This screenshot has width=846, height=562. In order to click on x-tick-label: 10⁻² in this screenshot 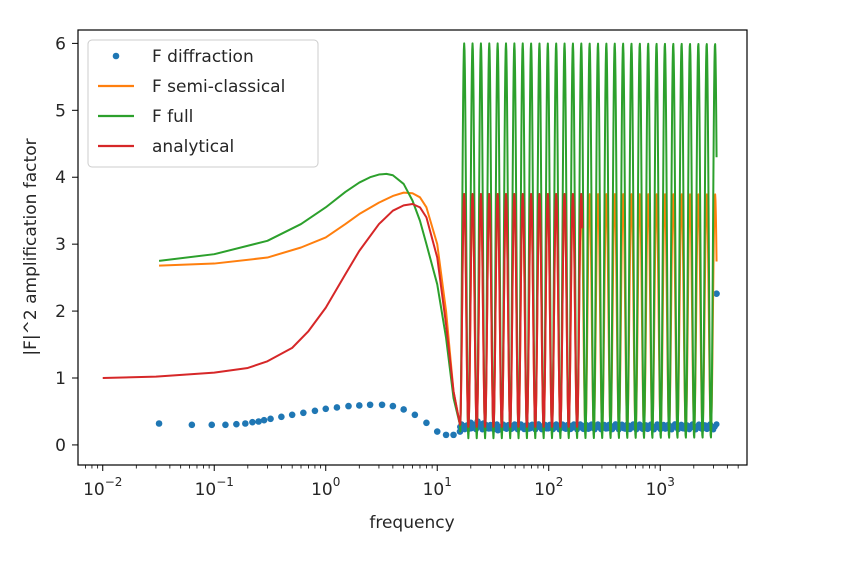, I will do `click(102, 487)`.